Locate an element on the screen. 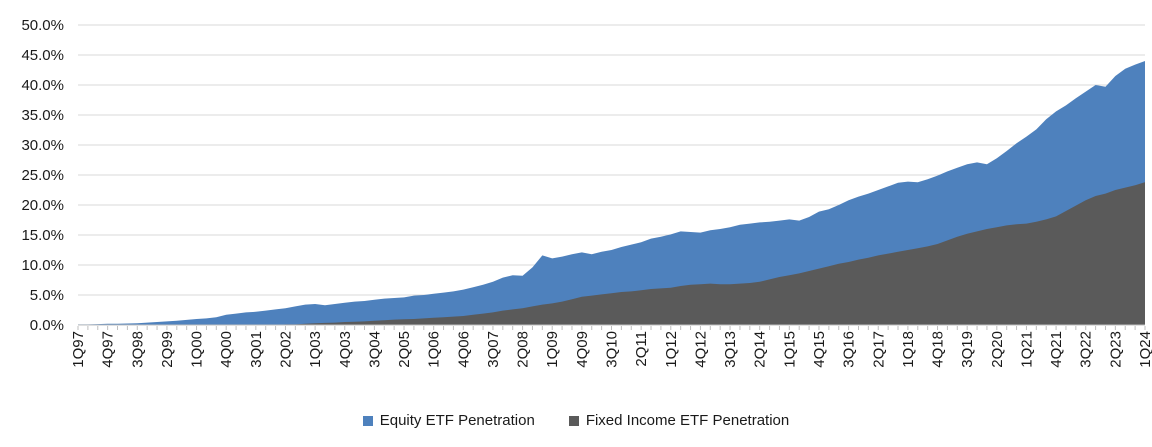 The width and height of the screenshot is (1152, 447). x-axis-tick-label: 3Q19 is located at coordinates (967, 349).